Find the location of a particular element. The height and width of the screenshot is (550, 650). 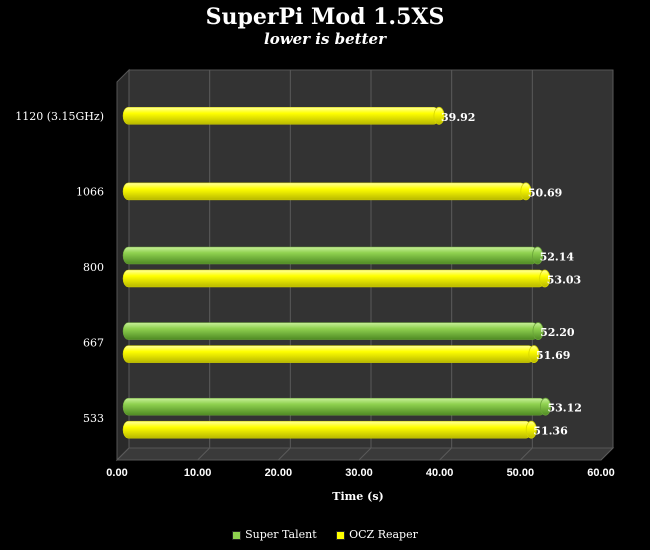

x-axis-ticks: 0.00 10.00 20.00 30.00 40.00 50.00 60.00 is located at coordinates (360, 473).